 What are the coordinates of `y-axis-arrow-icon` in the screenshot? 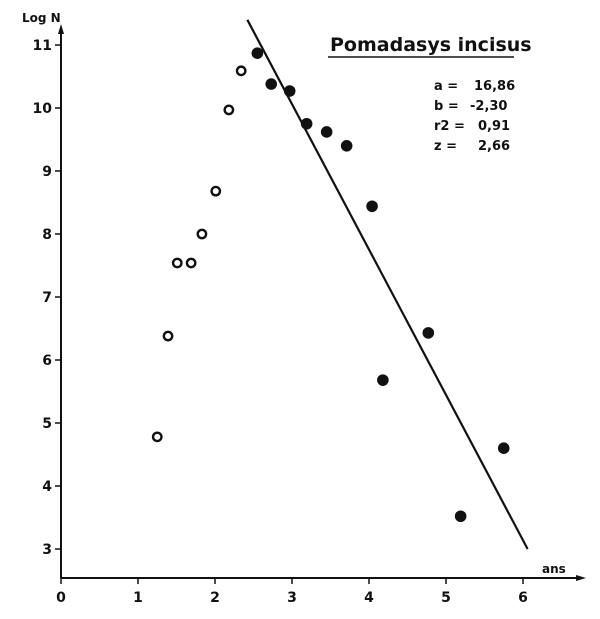 It's located at (61, 29).